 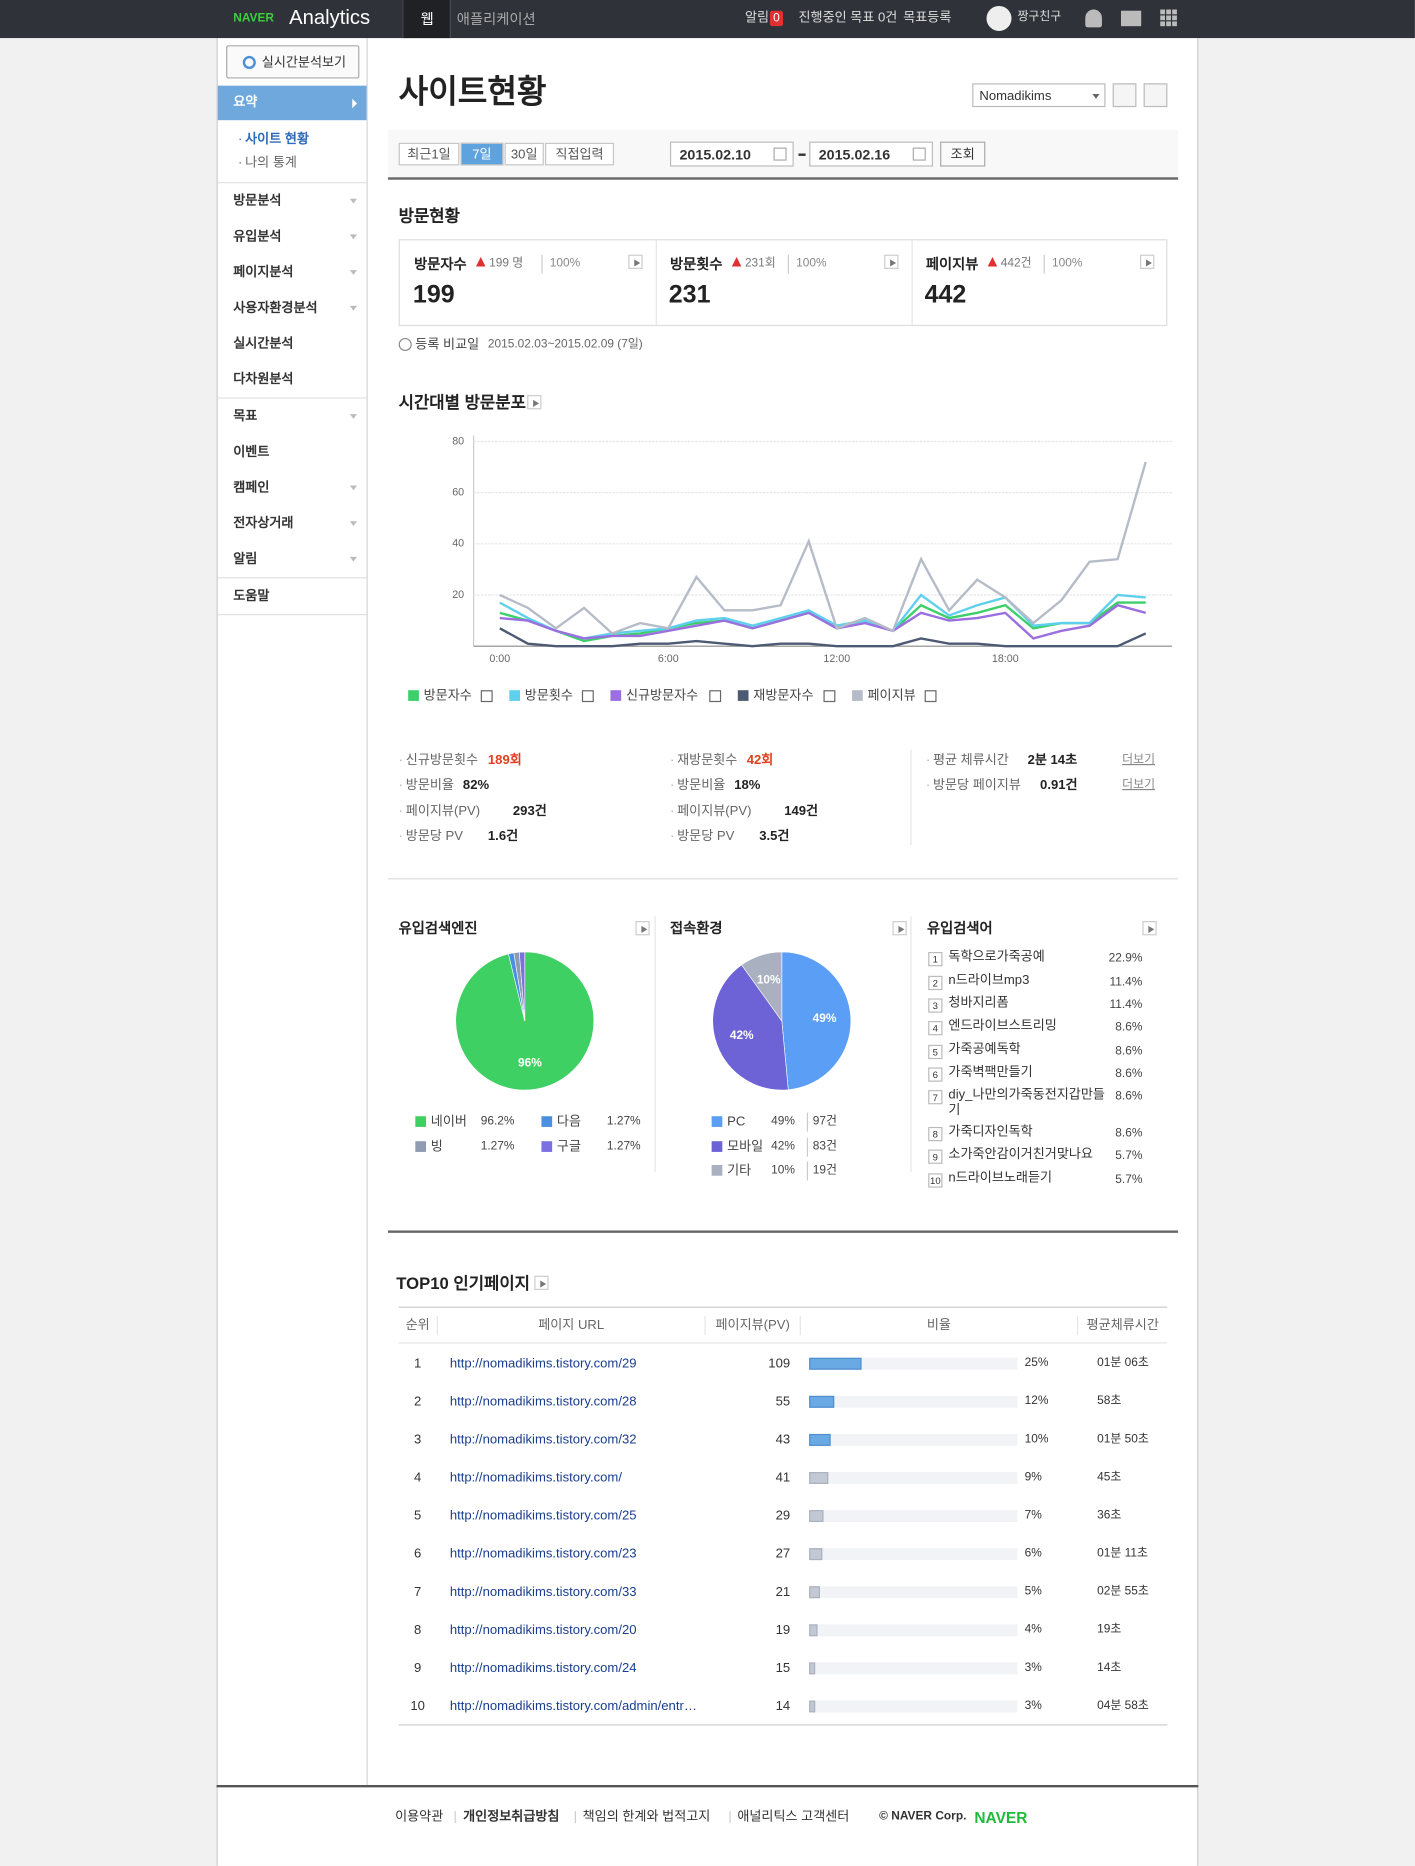 I want to click on legend-label: PC, so click(x=736, y=1122).